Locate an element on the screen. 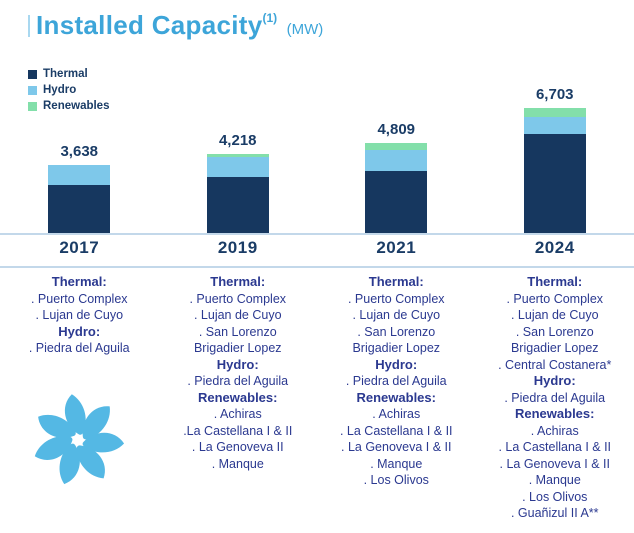 This screenshot has height=533, width=634. bar-2024 is located at coordinates (554, 170).